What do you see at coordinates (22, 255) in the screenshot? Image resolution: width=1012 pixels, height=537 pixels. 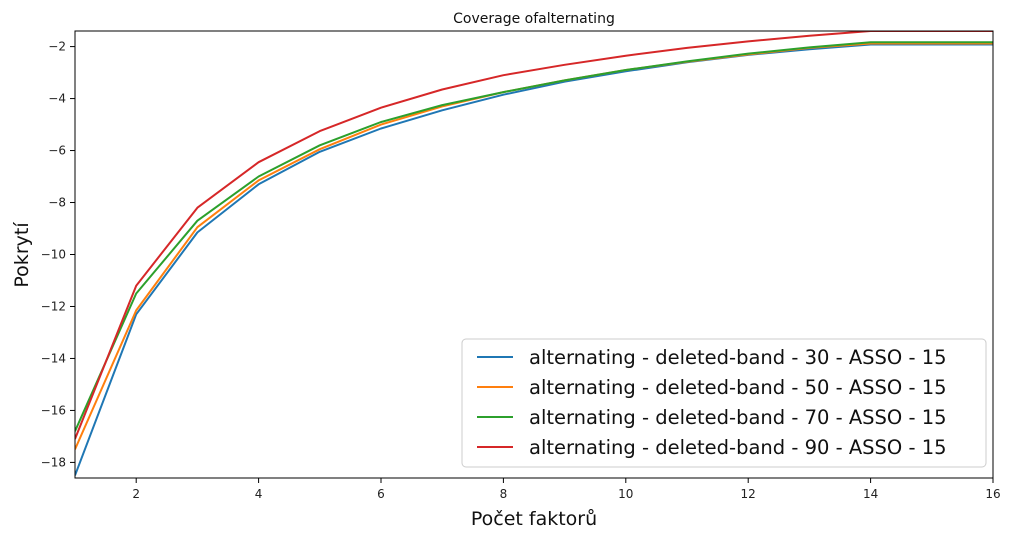 I see `y-axis-label: Pokrytí` at bounding box center [22, 255].